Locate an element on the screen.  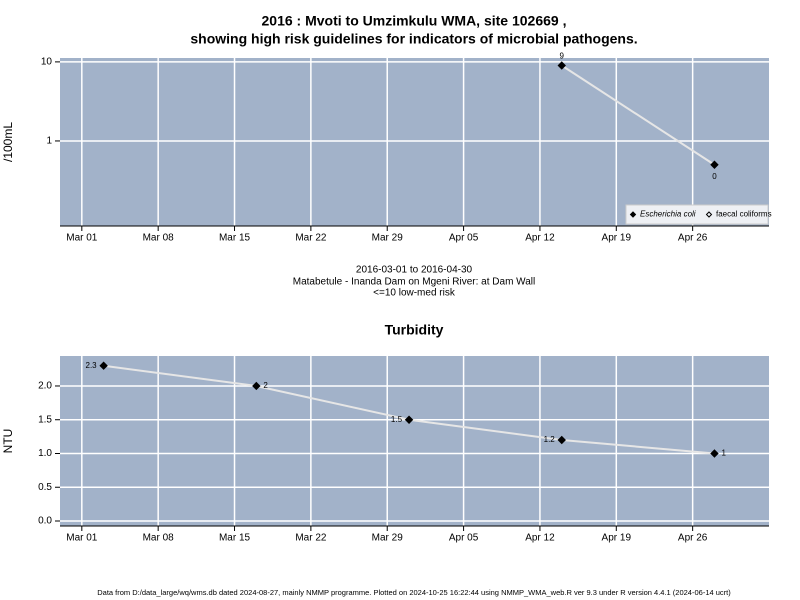
y-tick-label: 0.0 is located at coordinates (45, 521).